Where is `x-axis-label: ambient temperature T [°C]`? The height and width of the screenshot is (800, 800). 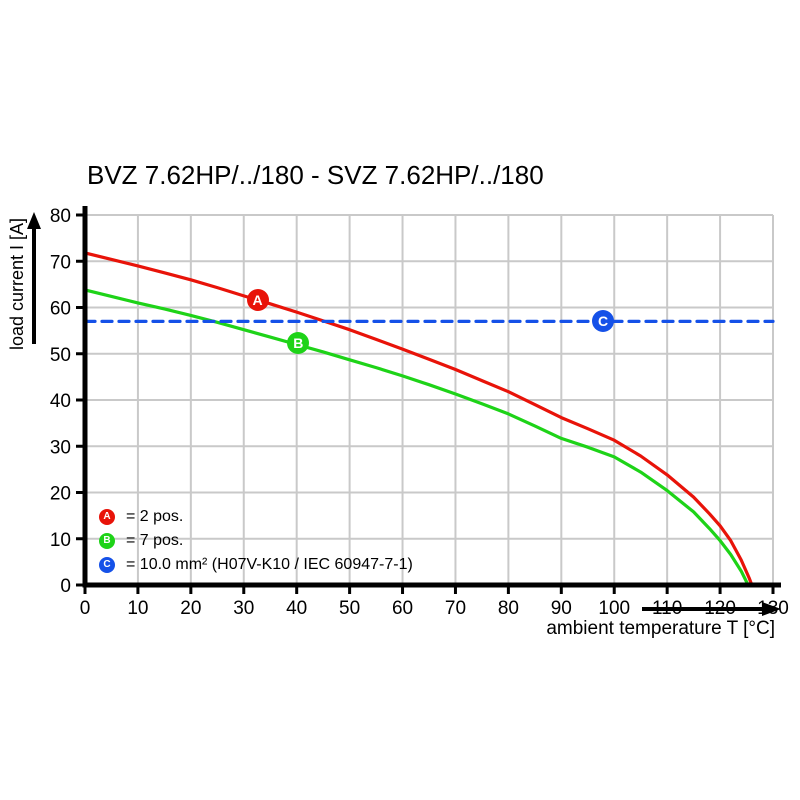 x-axis-label: ambient temperature T [°C] is located at coordinates (660, 628).